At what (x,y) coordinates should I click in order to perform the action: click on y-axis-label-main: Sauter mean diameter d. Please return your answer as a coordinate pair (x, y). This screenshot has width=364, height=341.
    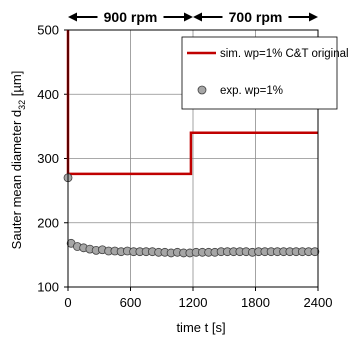
    Looking at the image, I should click on (16, 179).